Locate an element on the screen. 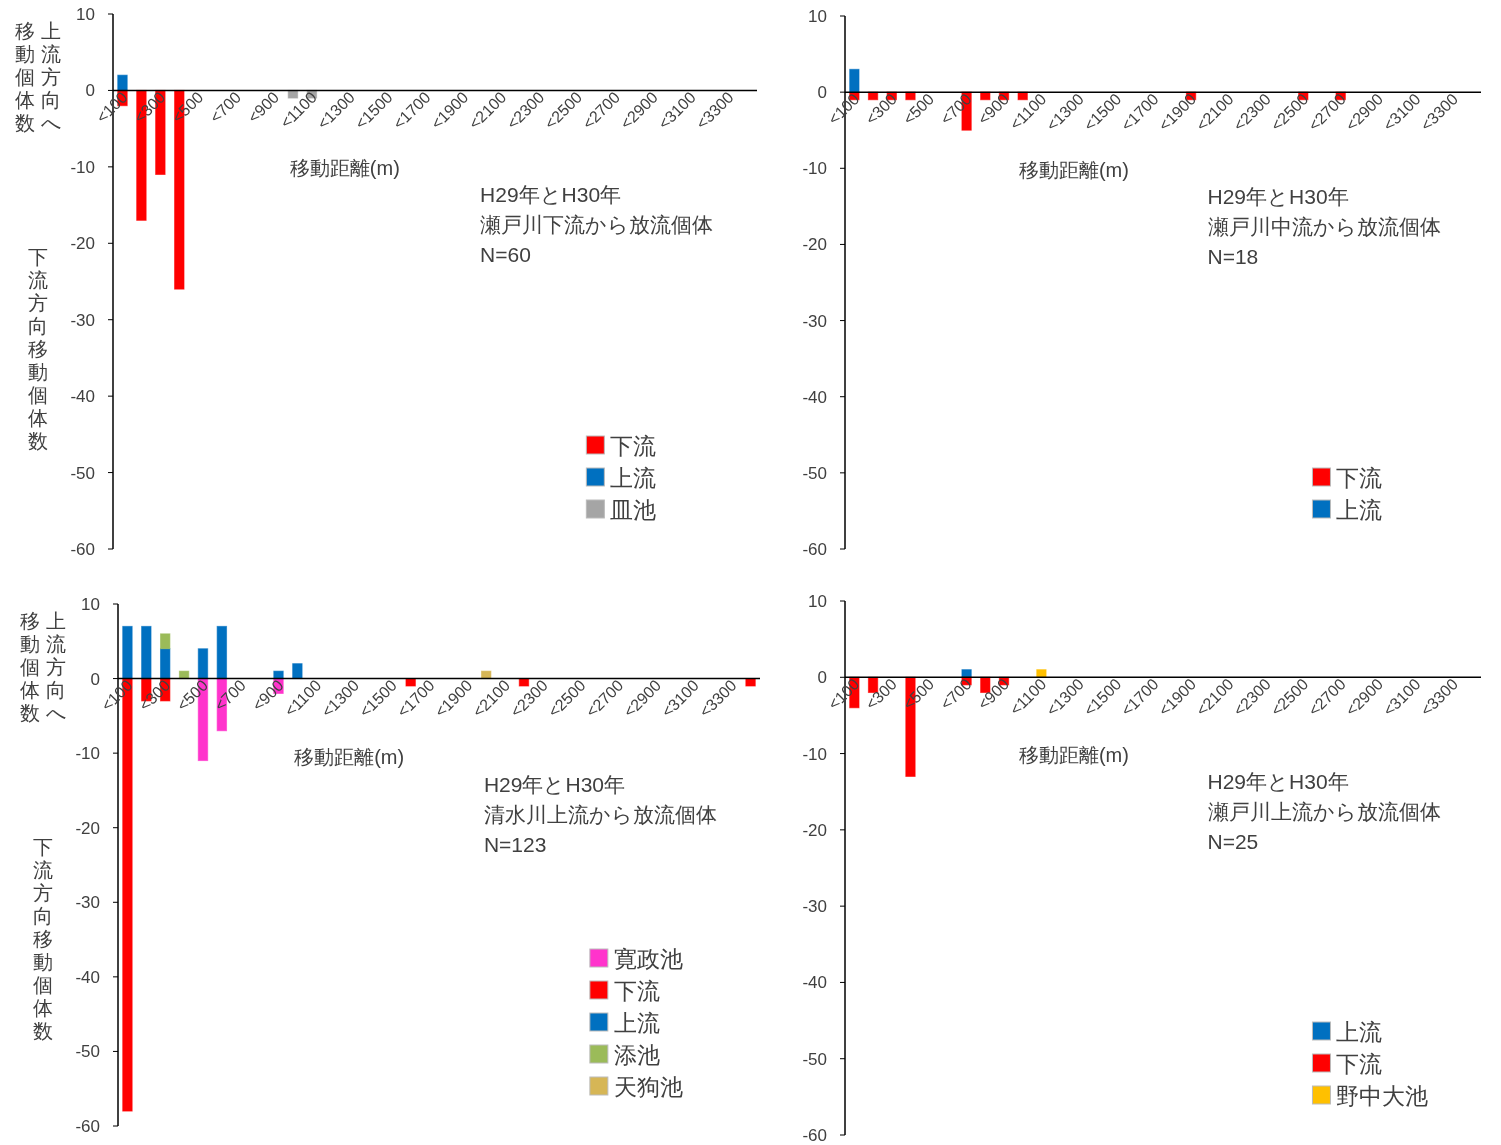  annotation: 瀬戸川下流から放流個体 is located at coordinates (597, 224).